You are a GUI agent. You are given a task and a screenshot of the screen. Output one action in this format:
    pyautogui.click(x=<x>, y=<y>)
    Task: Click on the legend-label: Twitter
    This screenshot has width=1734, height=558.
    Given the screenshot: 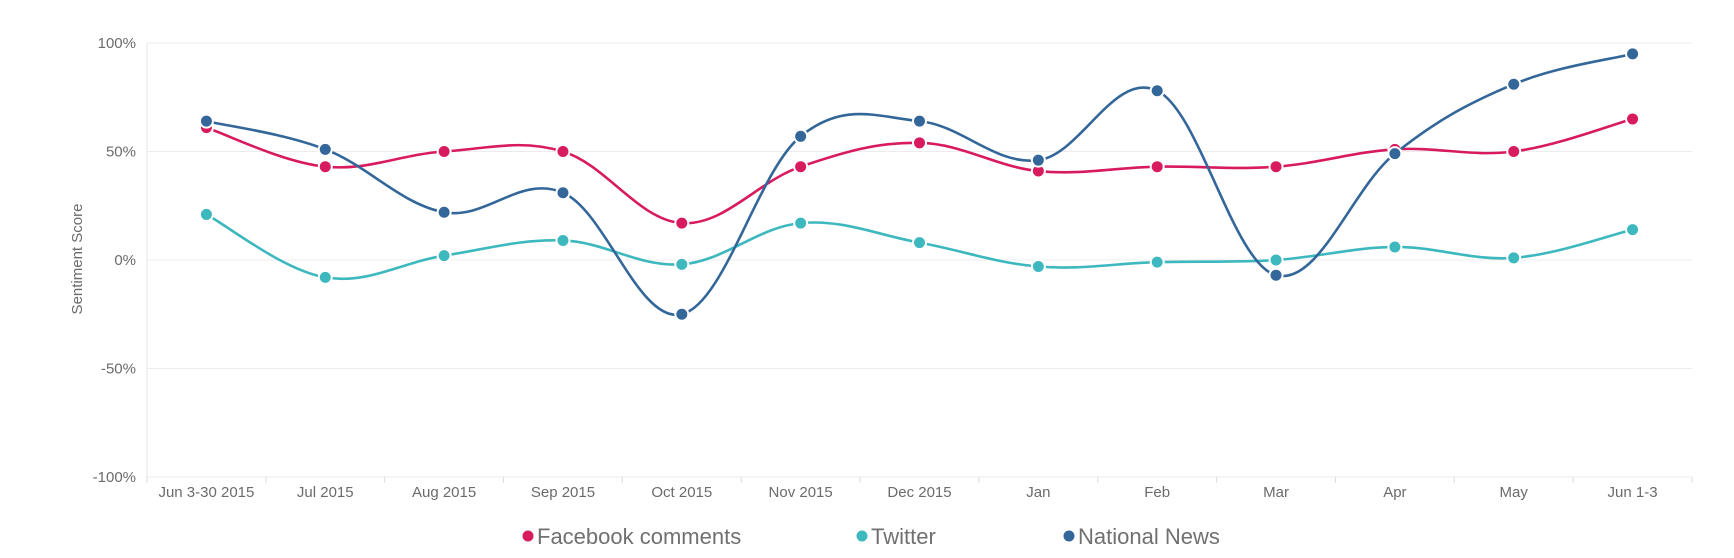 What is the action you would take?
    pyautogui.click(x=903, y=536)
    